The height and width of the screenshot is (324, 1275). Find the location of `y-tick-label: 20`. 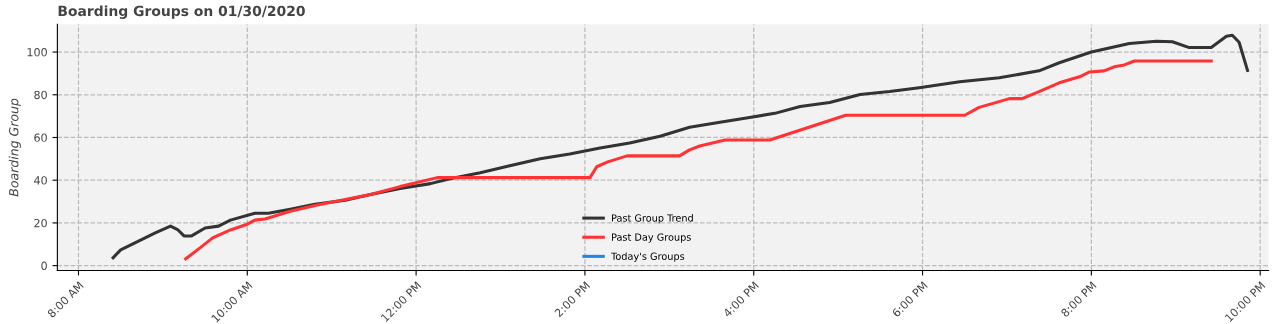

y-tick-label: 20 is located at coordinates (40, 223).